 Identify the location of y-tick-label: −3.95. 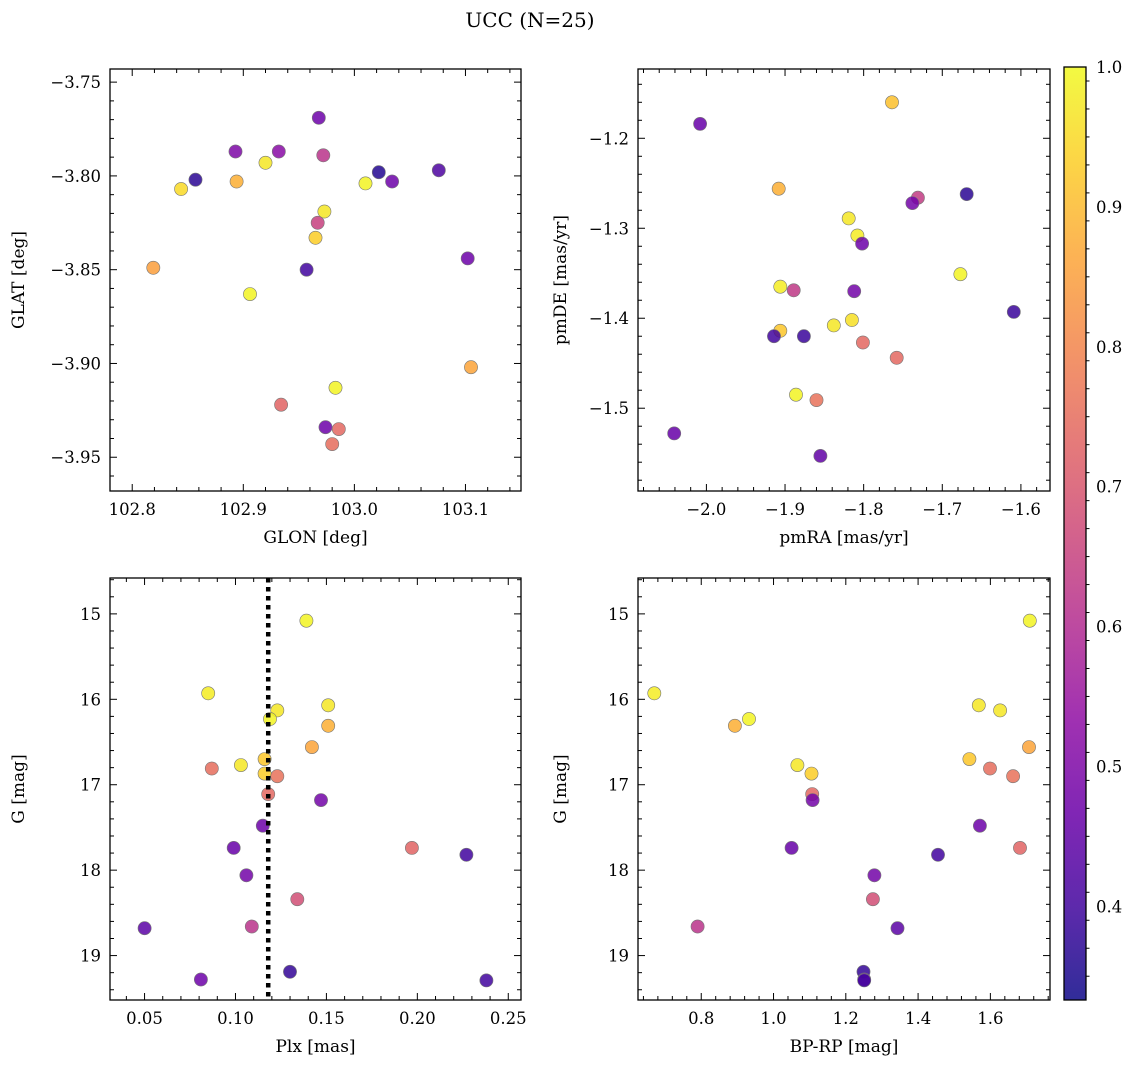
(75, 457).